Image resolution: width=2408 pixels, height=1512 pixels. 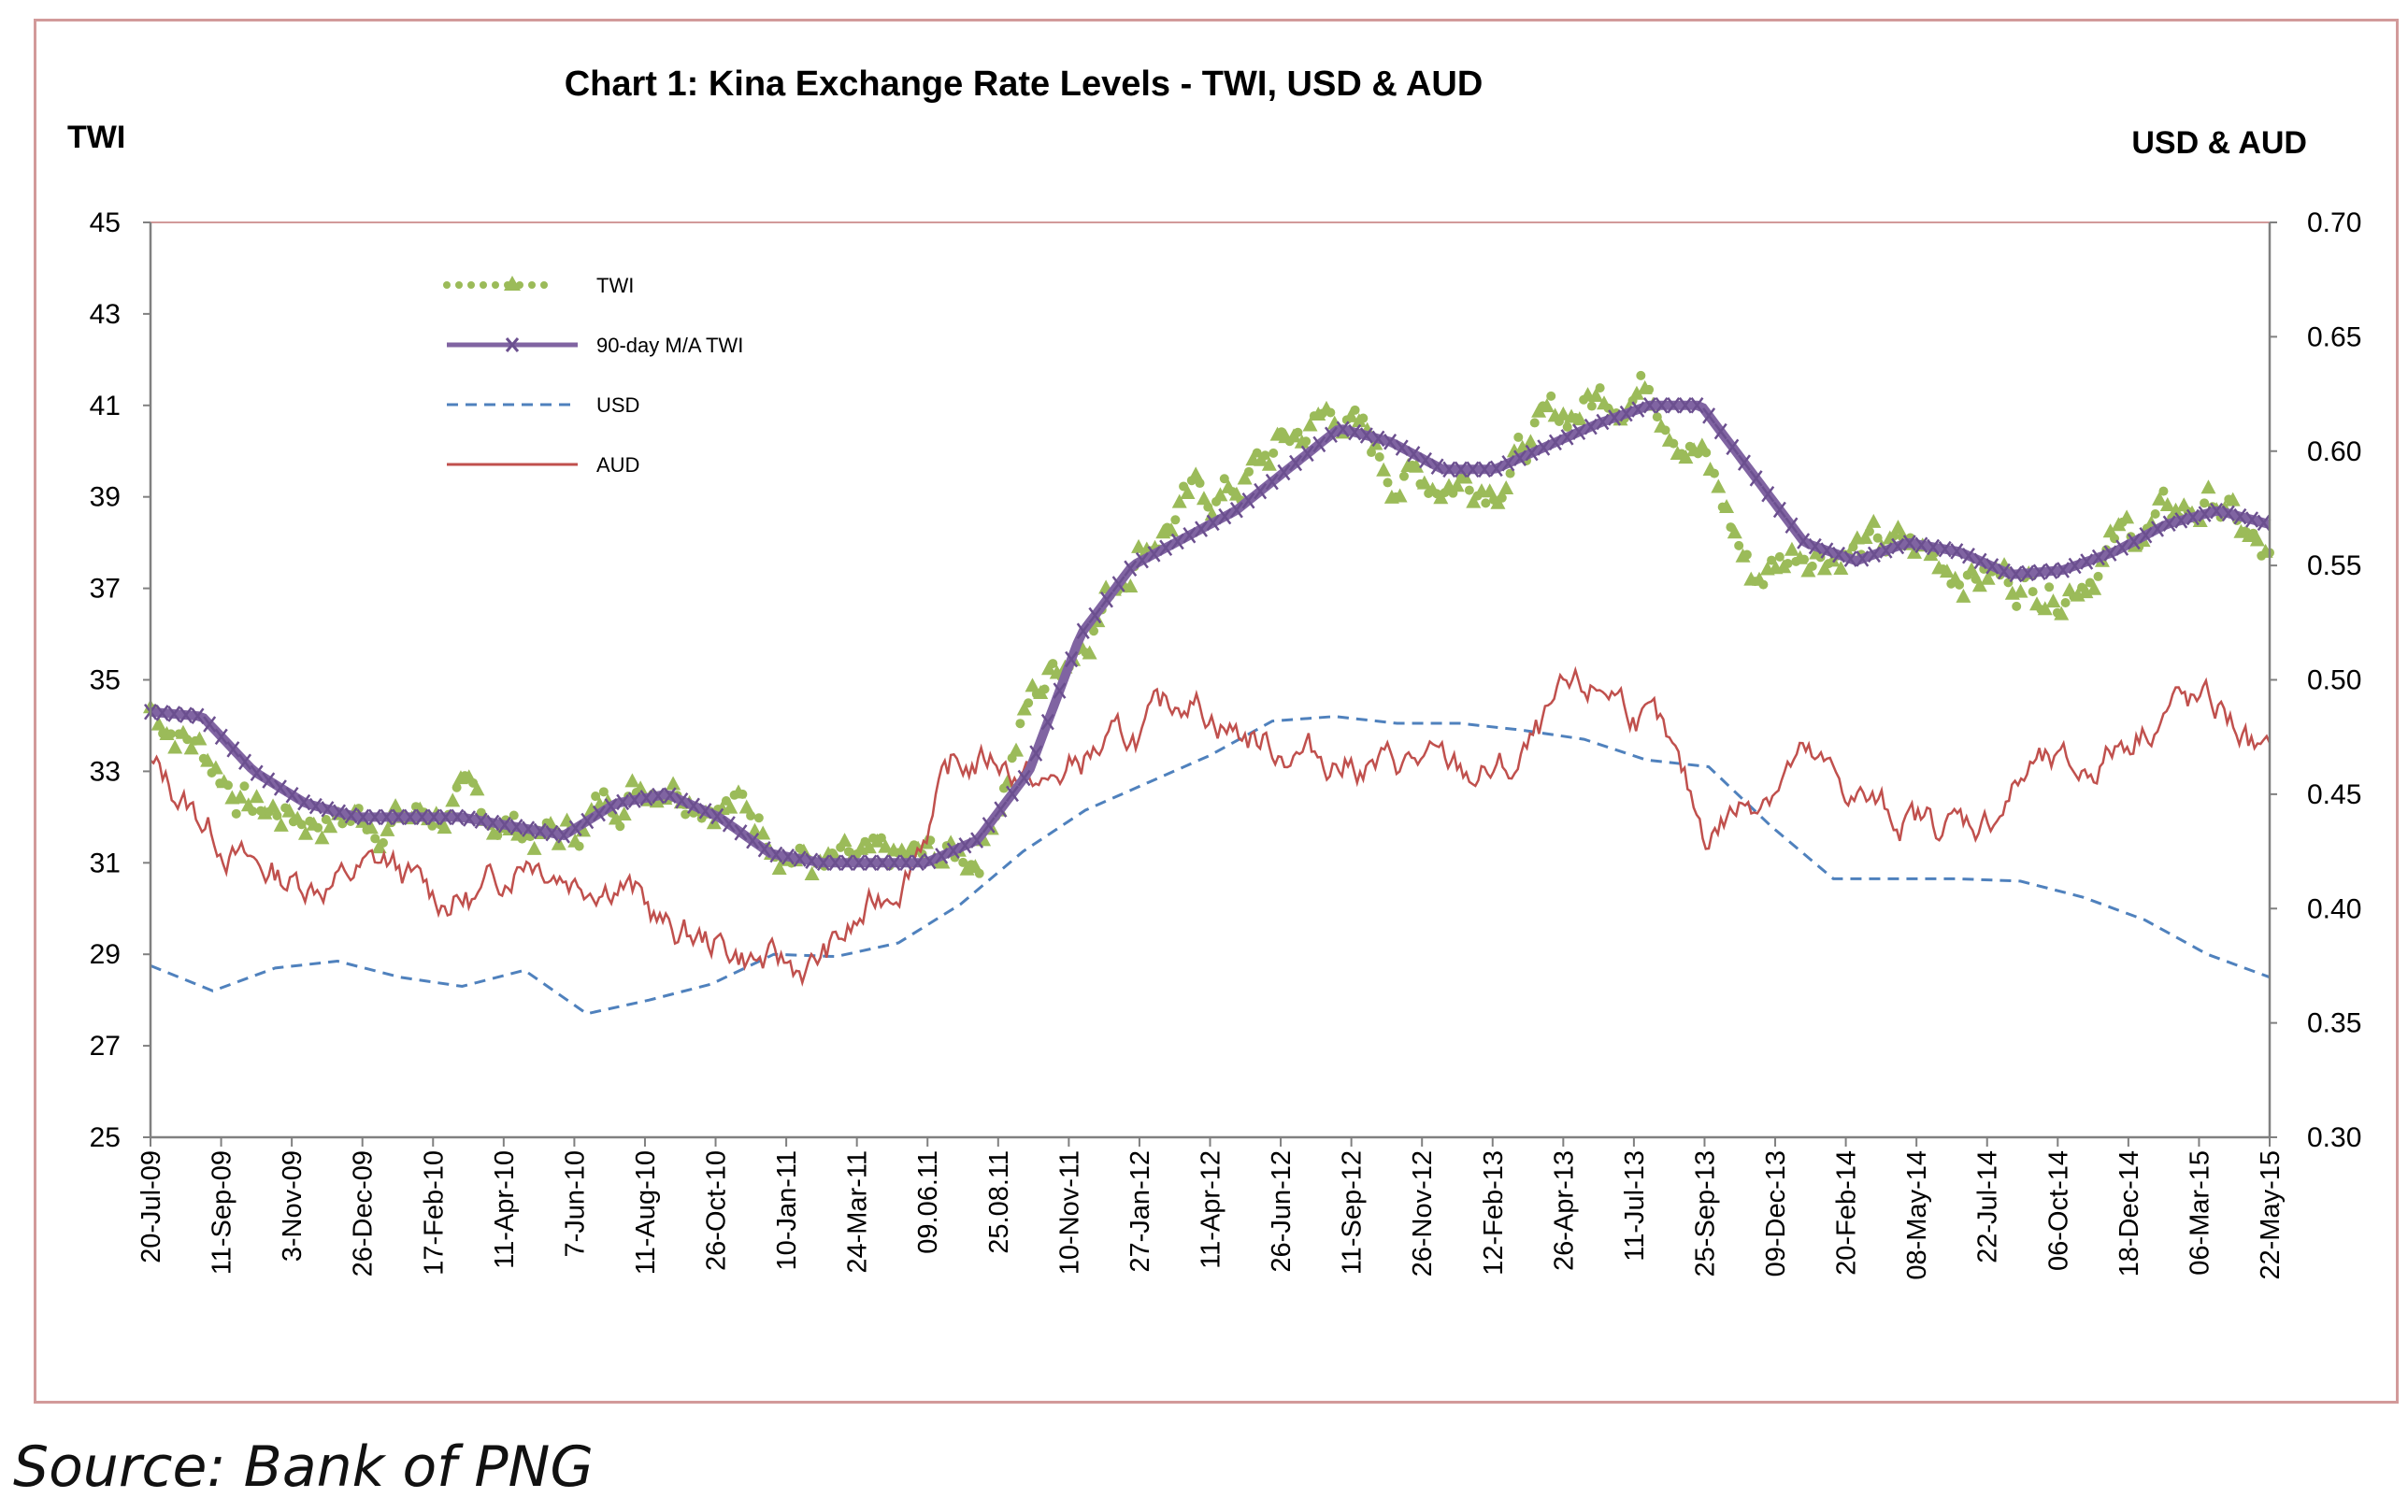 What do you see at coordinates (2199, 1213) in the screenshot?
I see `x-tick-label: 06-Mar-15` at bounding box center [2199, 1213].